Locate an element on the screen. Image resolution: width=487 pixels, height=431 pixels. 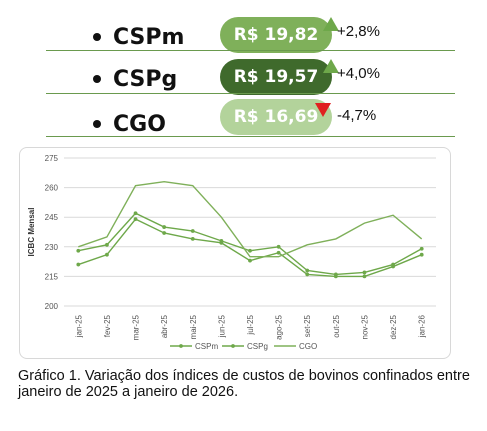
arrow-down-icon is located at coordinates (323, 110).